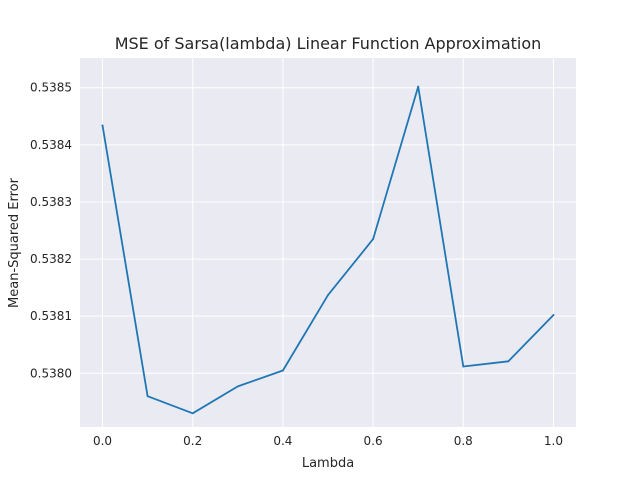 This screenshot has height=480, width=640. Describe the element at coordinates (192, 441) in the screenshot. I see `x-tick-label: 0.2` at that location.